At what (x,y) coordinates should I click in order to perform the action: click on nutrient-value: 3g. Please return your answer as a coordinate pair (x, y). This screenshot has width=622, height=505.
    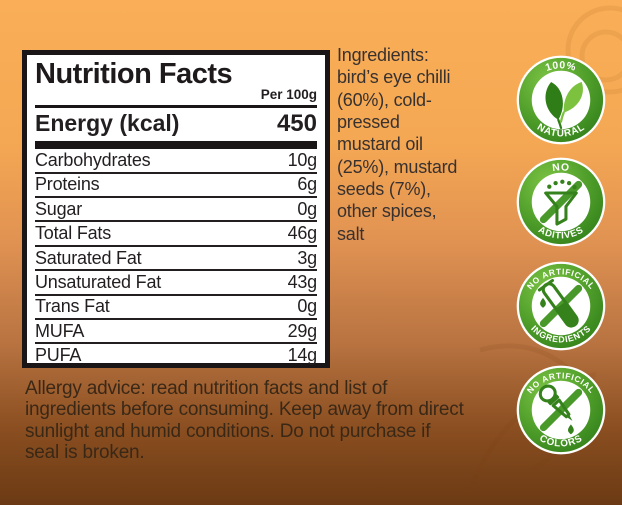
    Looking at the image, I should click on (307, 257).